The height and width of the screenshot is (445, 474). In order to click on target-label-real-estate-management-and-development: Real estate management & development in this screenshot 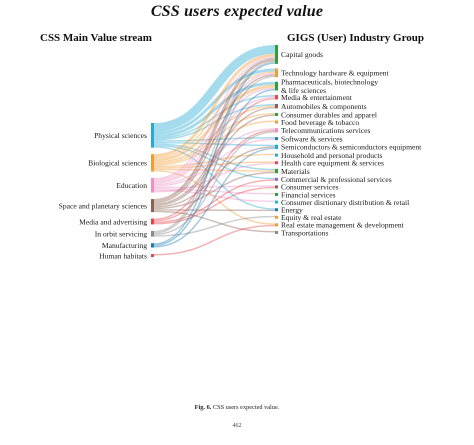, I will do `click(343, 225)`.